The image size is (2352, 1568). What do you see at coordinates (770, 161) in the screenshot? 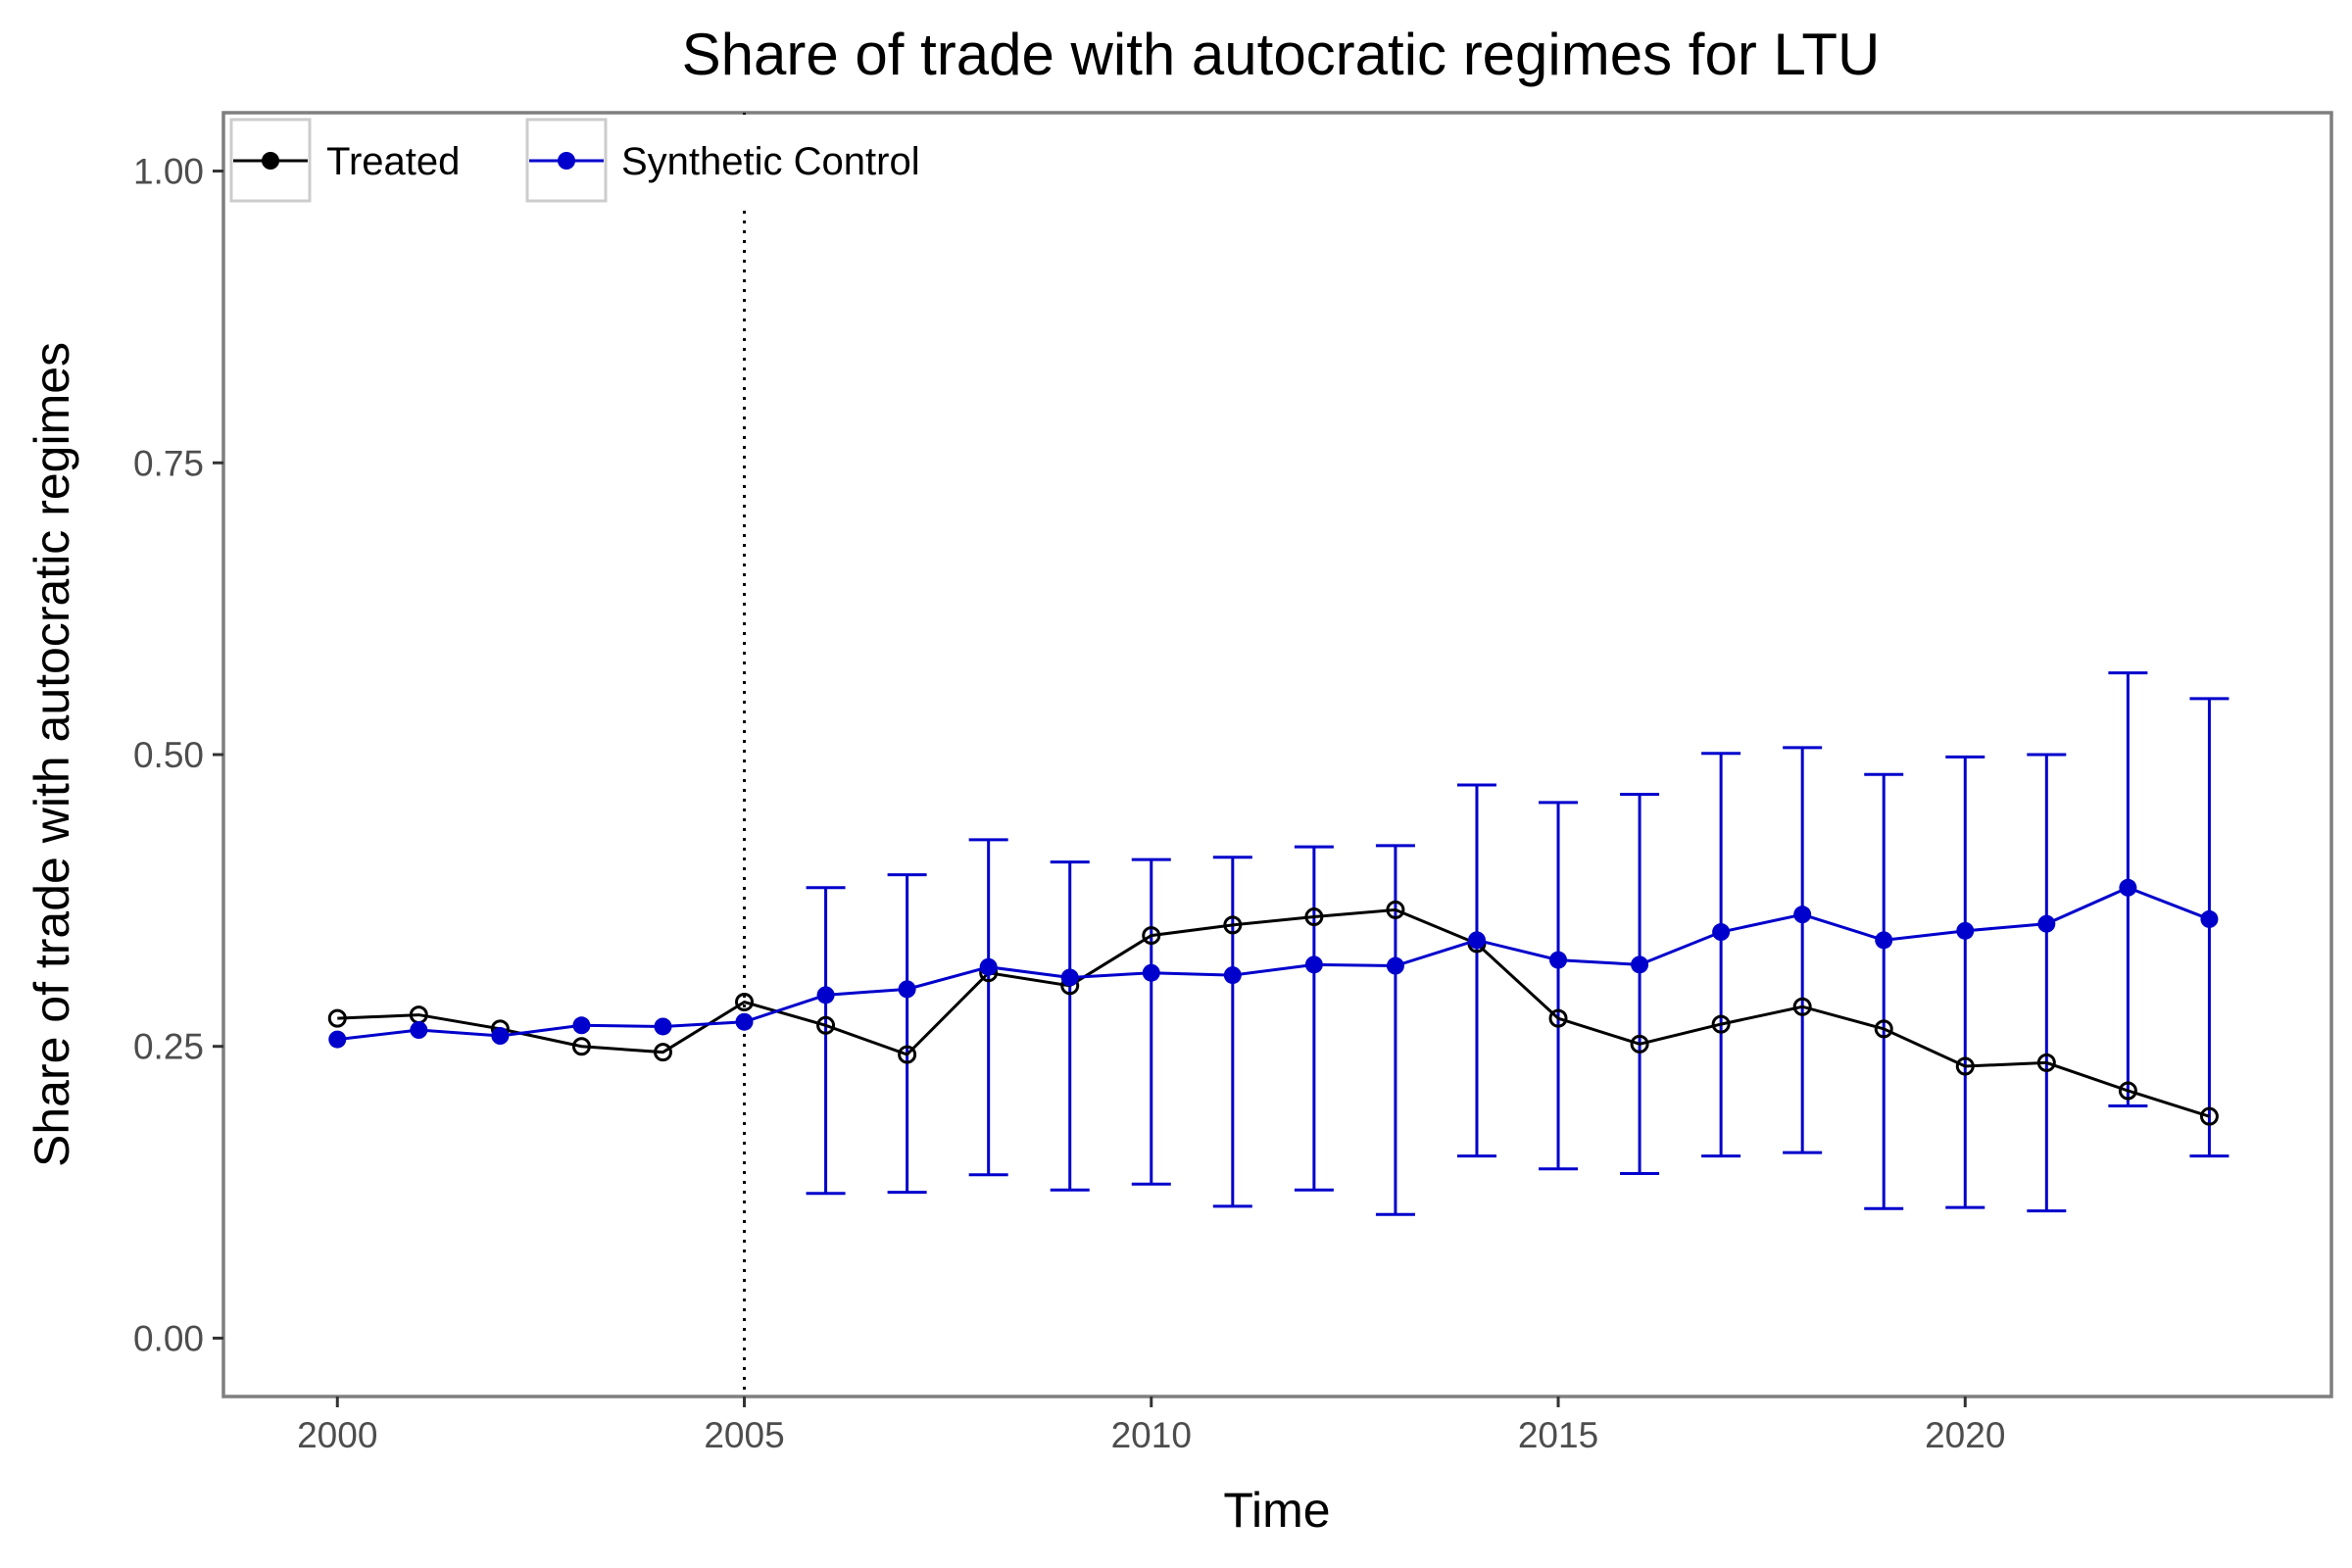
I see `legend-label-synthetic: Synthetic Control` at bounding box center [770, 161].